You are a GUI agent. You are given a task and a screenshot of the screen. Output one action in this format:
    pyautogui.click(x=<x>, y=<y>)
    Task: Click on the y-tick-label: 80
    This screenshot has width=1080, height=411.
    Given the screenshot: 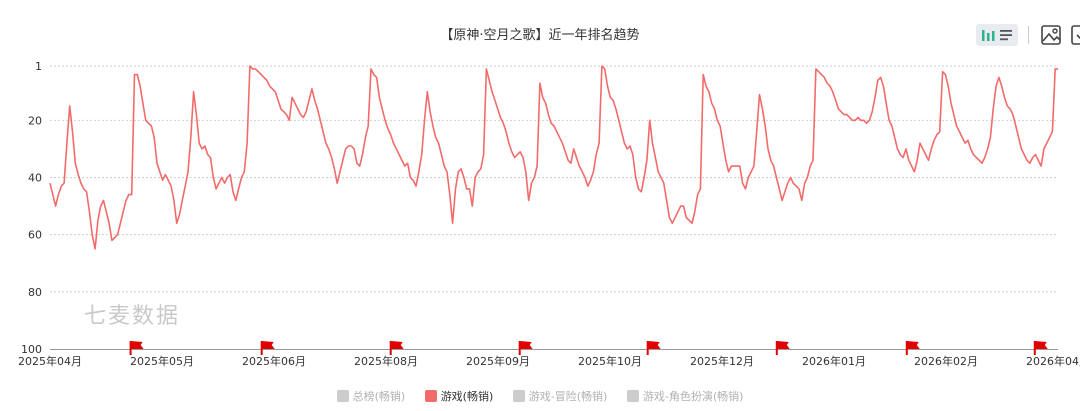 What is the action you would take?
    pyautogui.click(x=35, y=292)
    